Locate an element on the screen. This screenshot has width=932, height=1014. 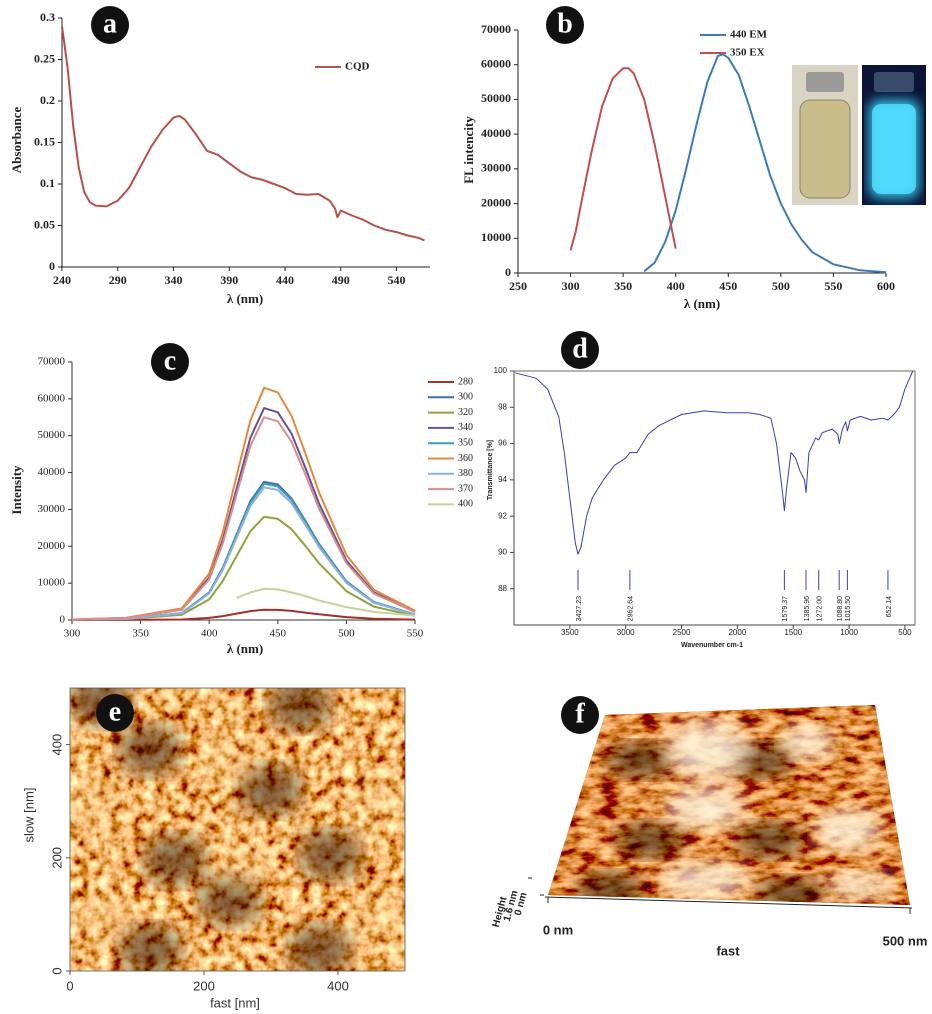
x-tick-label: 340 is located at coordinates (174, 280).